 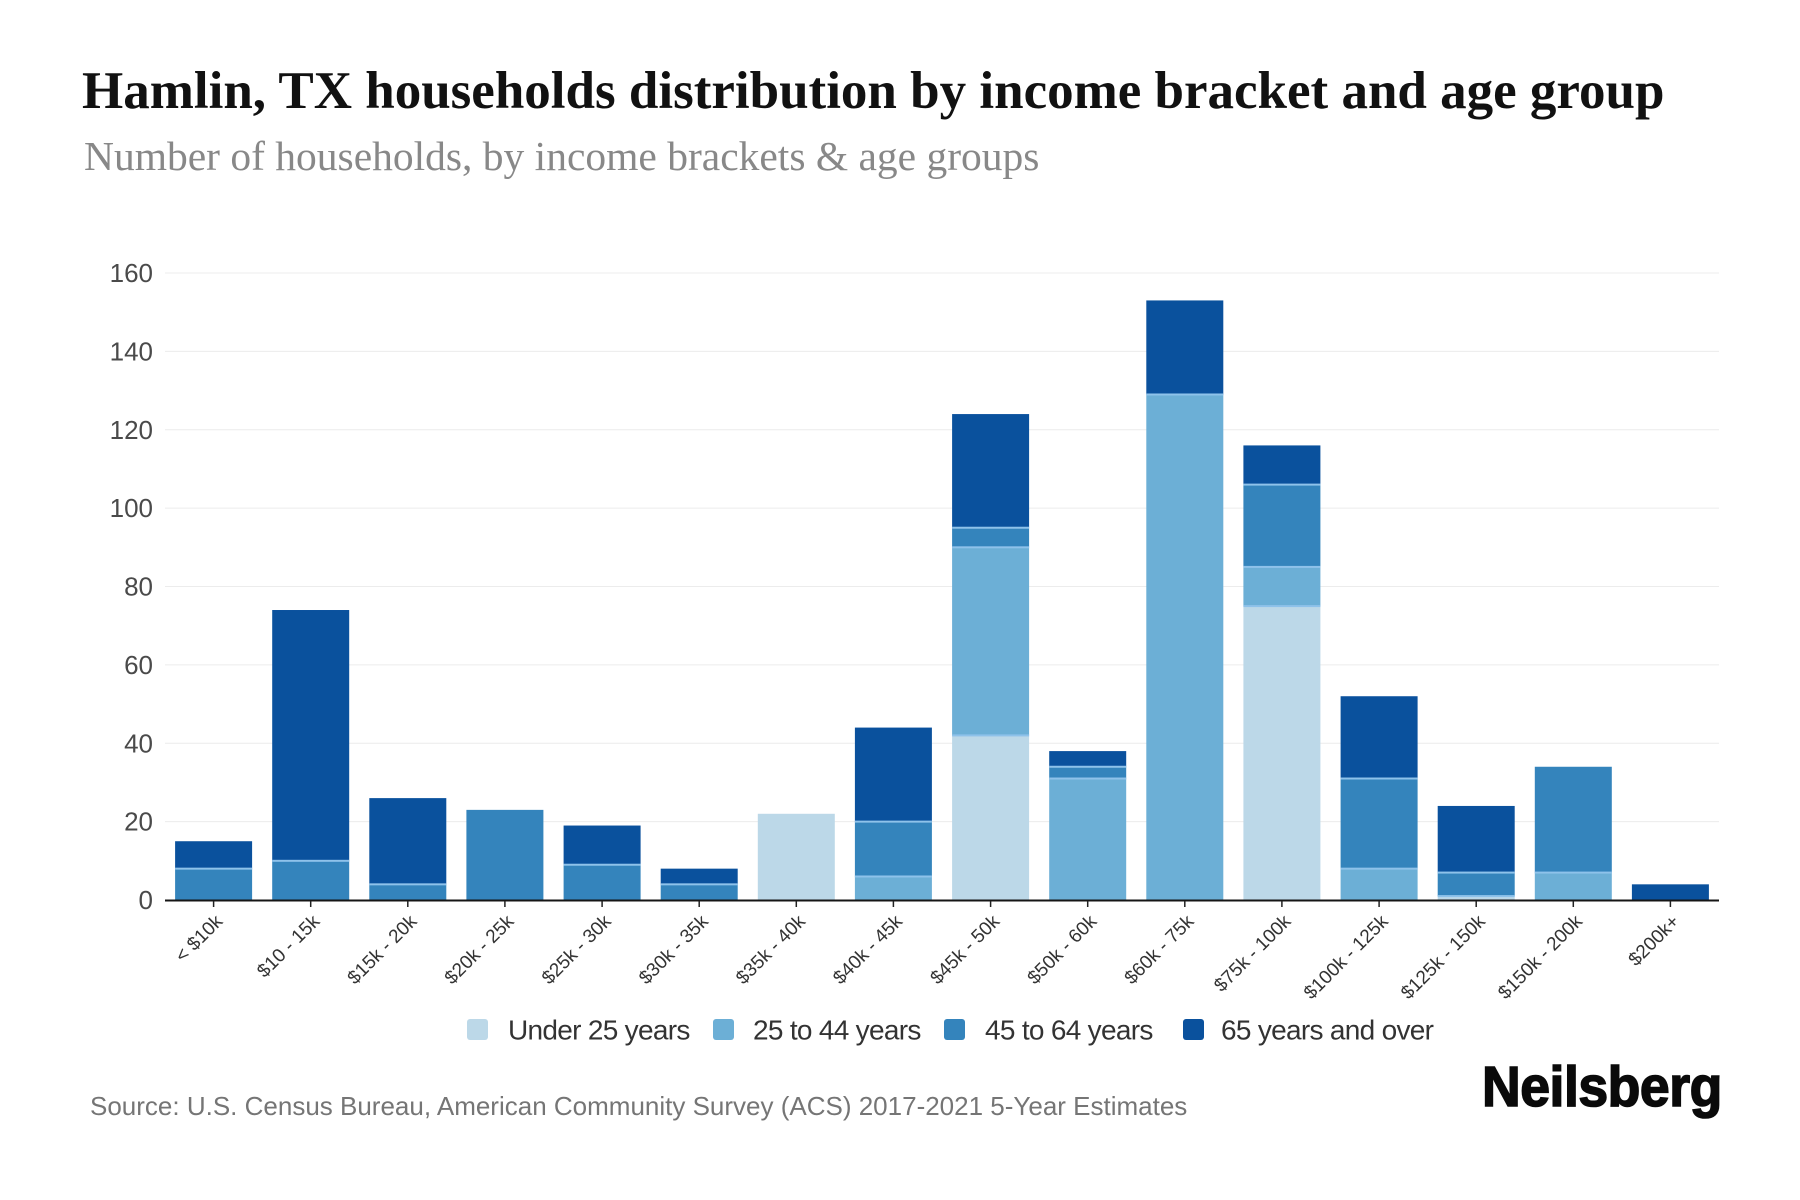 What do you see at coordinates (138, 665) in the screenshot?
I see `svg-text: 60` at bounding box center [138, 665].